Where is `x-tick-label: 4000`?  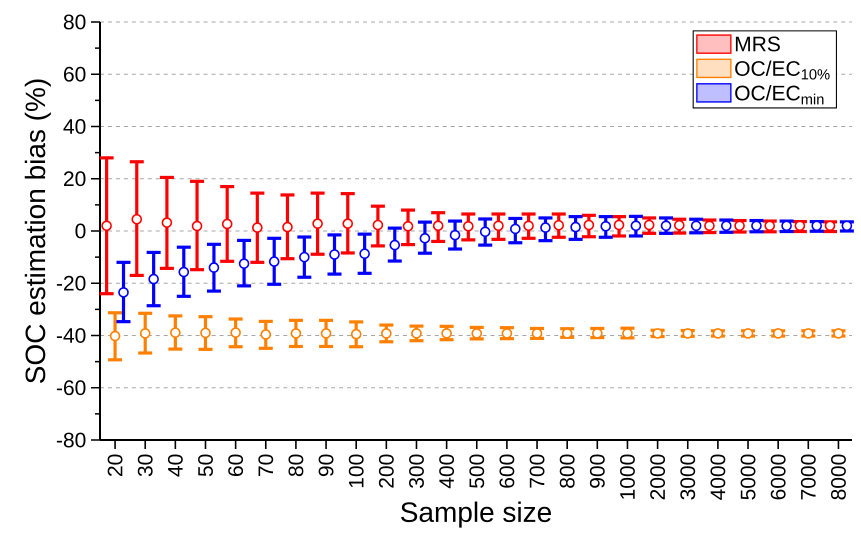 x-tick-label: 4000 is located at coordinates (718, 477).